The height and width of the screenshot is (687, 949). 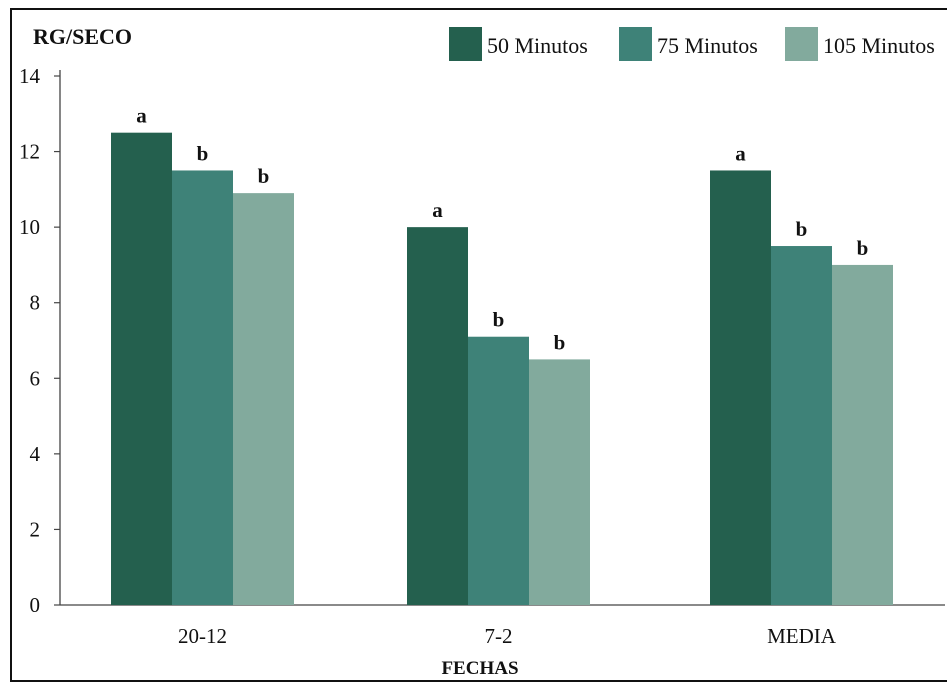 What do you see at coordinates (35, 605) in the screenshot?
I see `y-tick-label: 0` at bounding box center [35, 605].